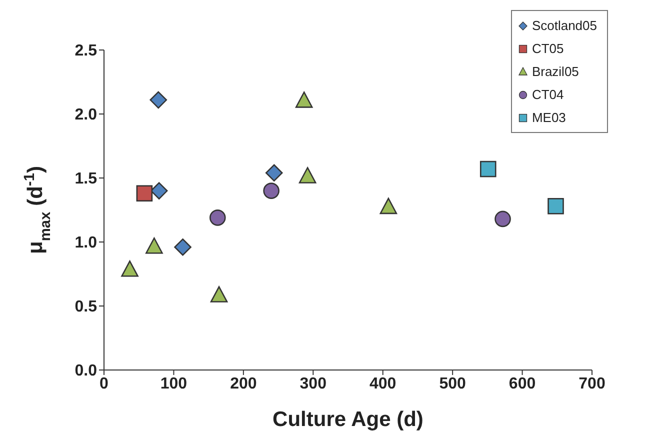 The width and height of the screenshot is (662, 431). Describe the element at coordinates (243, 383) in the screenshot. I see `x-tick-label: 200` at that location.